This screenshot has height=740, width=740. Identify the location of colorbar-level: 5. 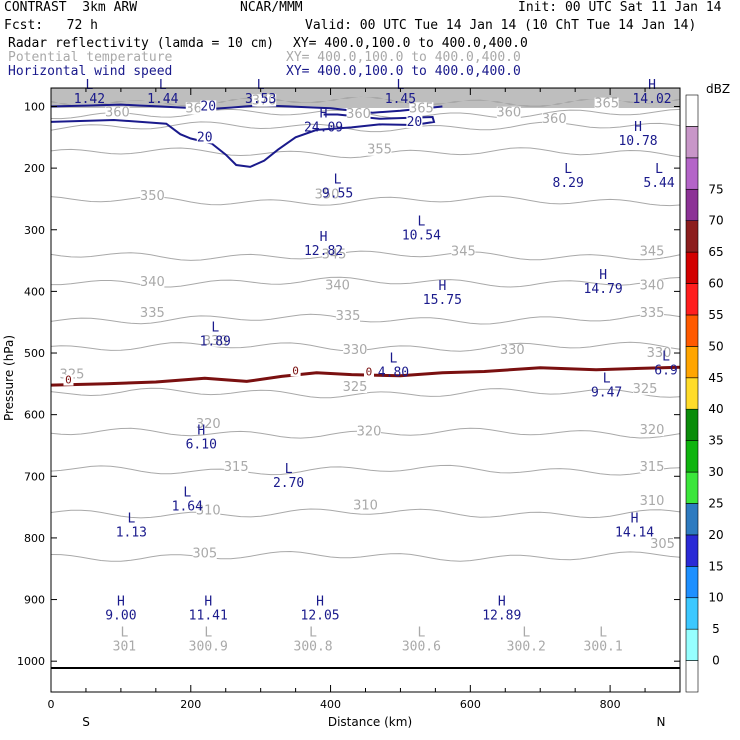
(716, 629).